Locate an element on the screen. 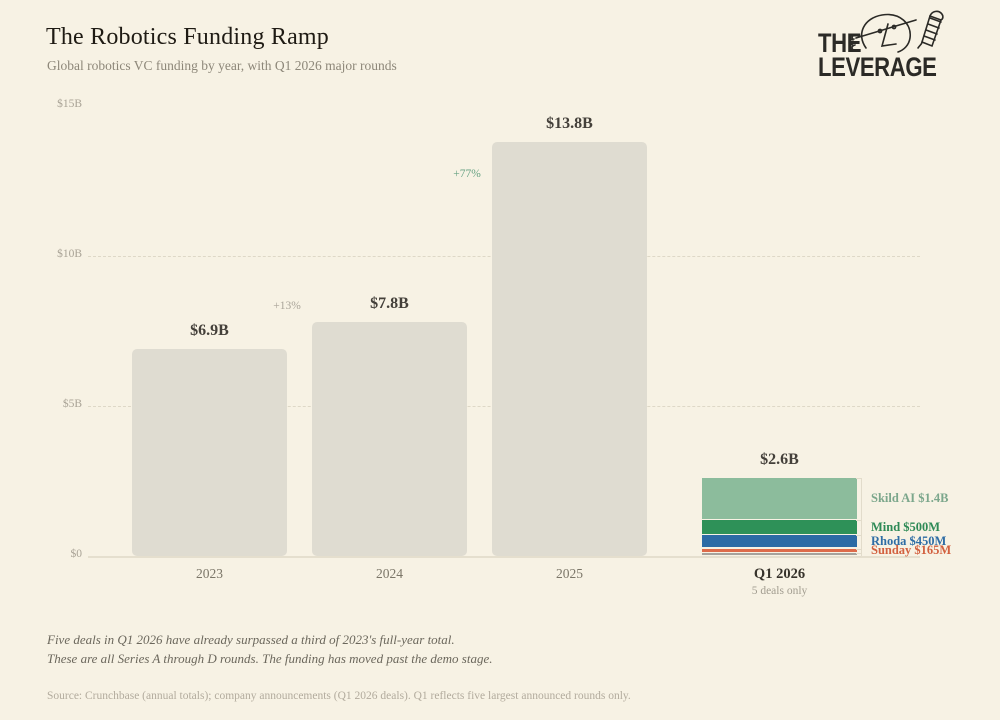  segment-label-rhoda: Rhoda $450M is located at coordinates (909, 540).